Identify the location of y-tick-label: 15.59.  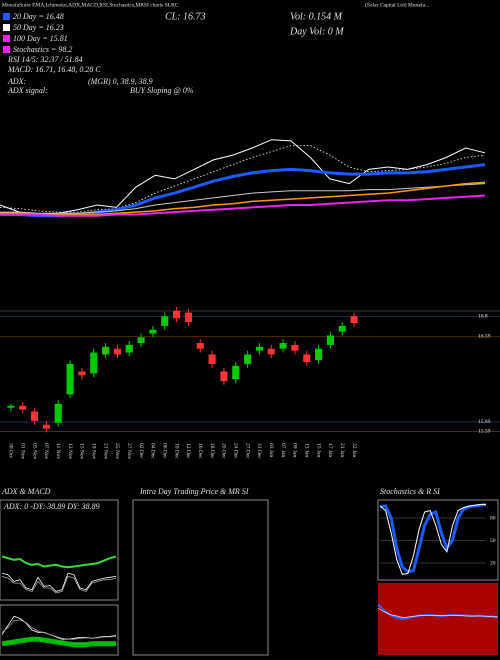
(484, 432).